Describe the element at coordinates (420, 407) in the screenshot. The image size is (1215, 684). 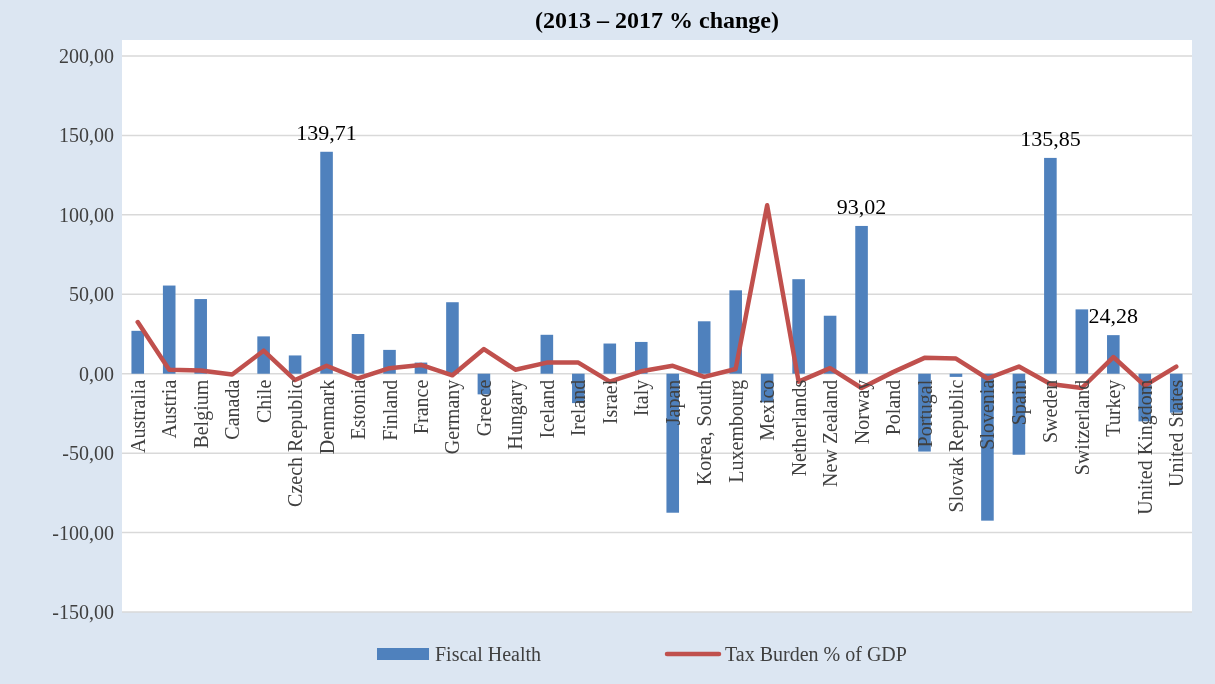
I see `x-tick-label: France` at that location.